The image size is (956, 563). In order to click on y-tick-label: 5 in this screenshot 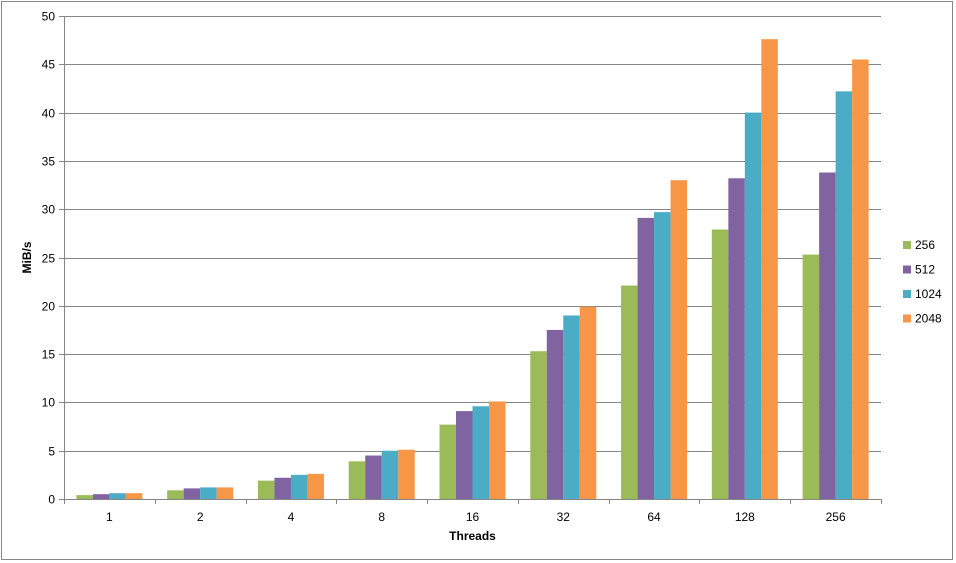, I will do `click(51, 452)`.